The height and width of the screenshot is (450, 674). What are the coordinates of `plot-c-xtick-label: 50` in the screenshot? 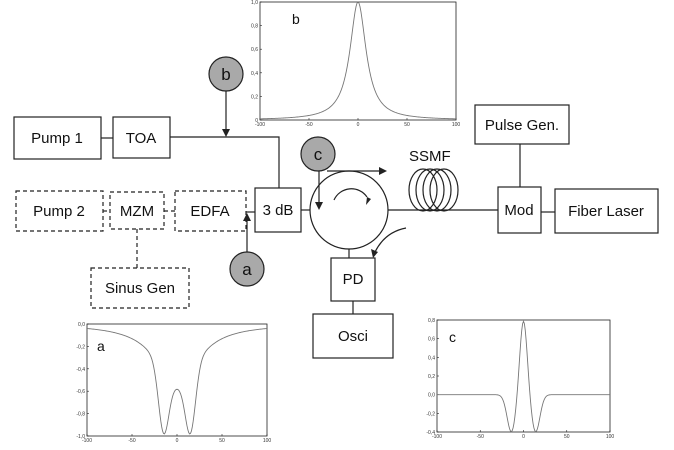 It's located at (567, 437).